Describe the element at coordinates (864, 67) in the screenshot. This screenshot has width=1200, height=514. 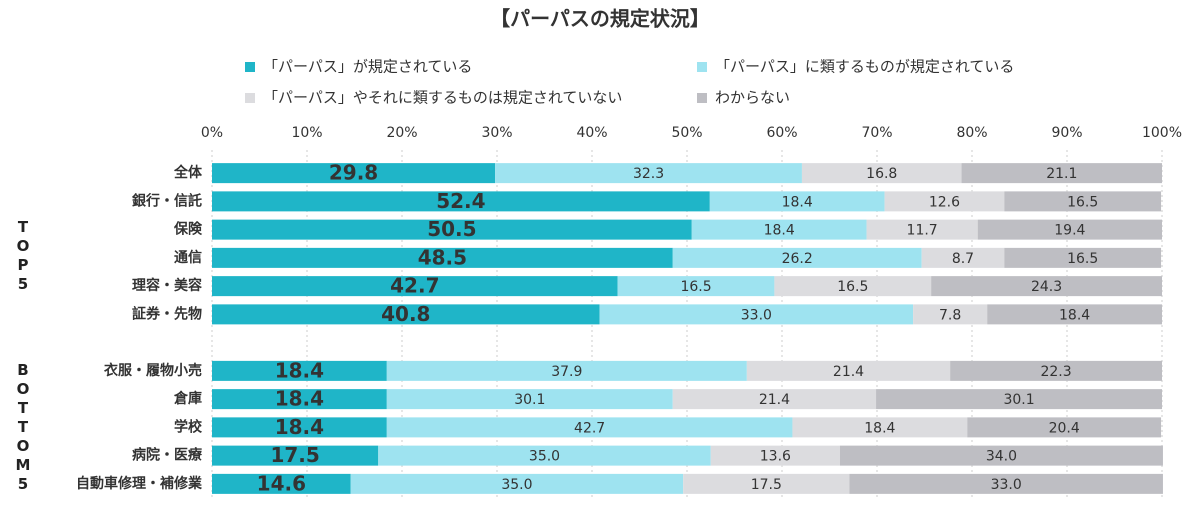
I see `legend-label: 「パーパス」に類するものが規定されている` at that location.